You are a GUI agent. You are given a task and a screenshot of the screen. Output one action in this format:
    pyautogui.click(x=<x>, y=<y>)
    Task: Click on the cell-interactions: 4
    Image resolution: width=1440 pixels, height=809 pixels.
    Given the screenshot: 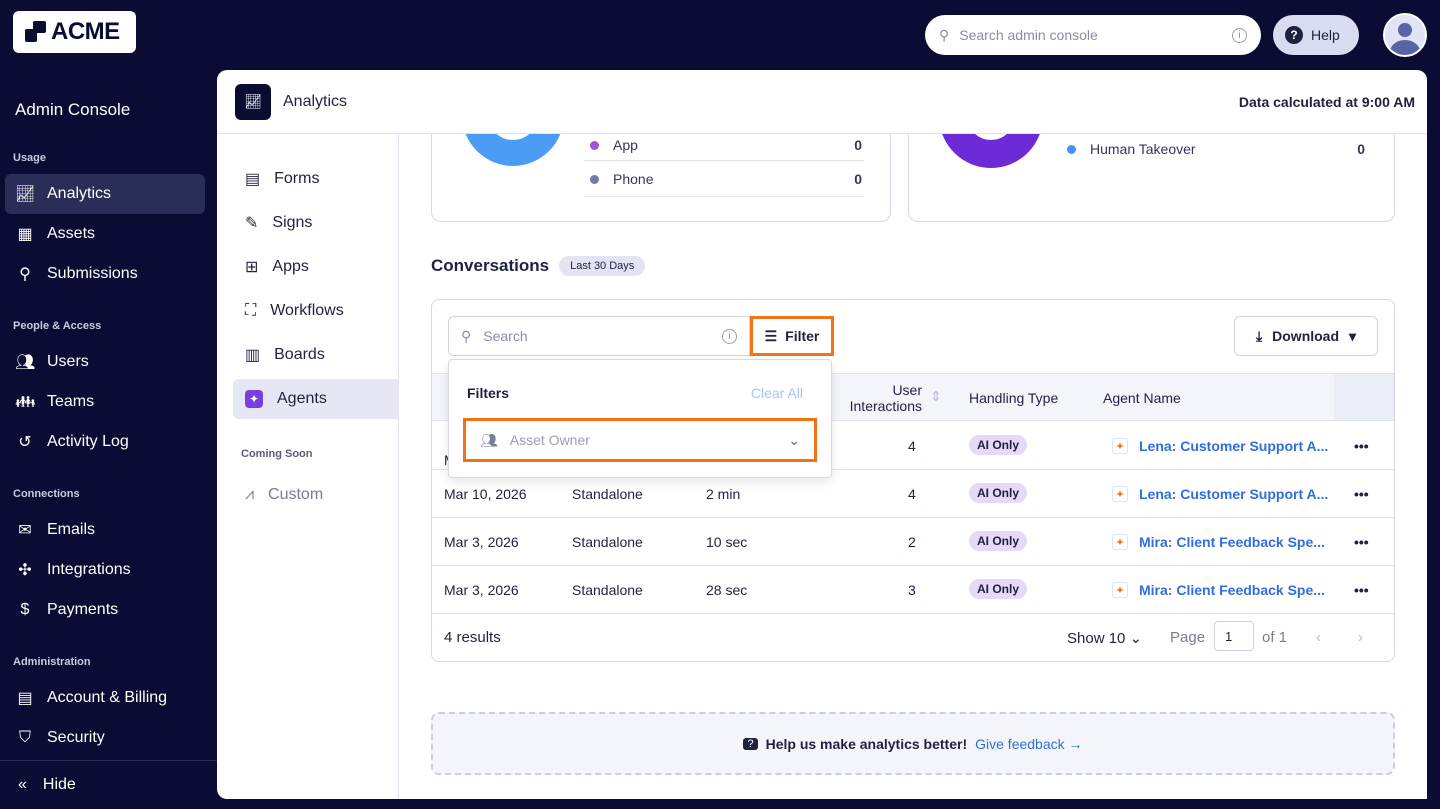 What is the action you would take?
    pyautogui.click(x=912, y=446)
    